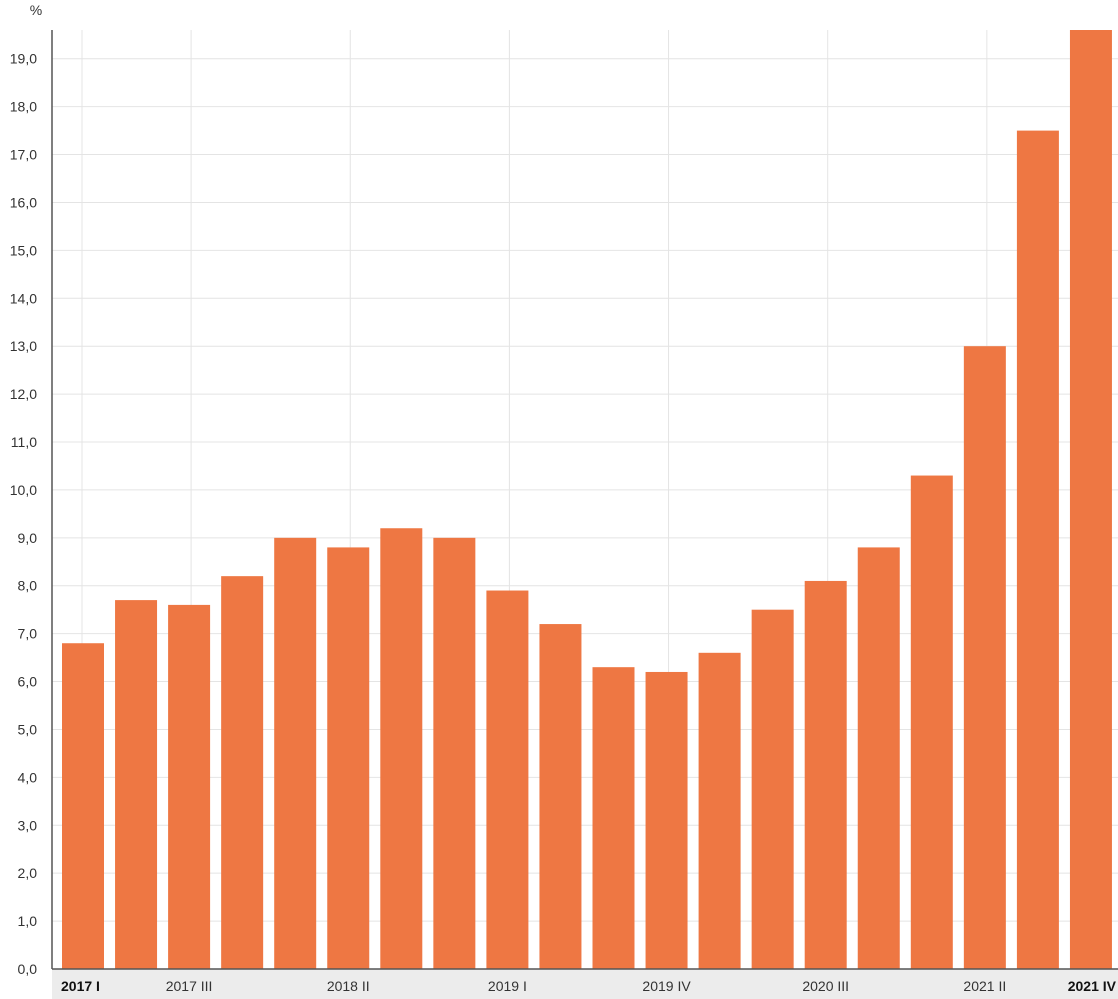  I want to click on y-tick-label: 3,0, so click(28, 825).